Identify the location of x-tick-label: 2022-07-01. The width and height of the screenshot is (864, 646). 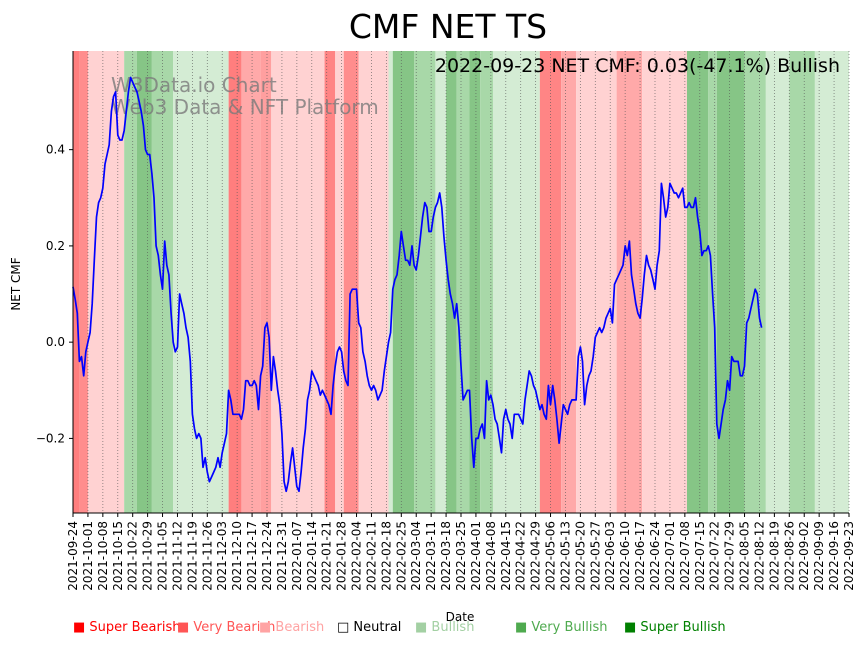
(670, 556).